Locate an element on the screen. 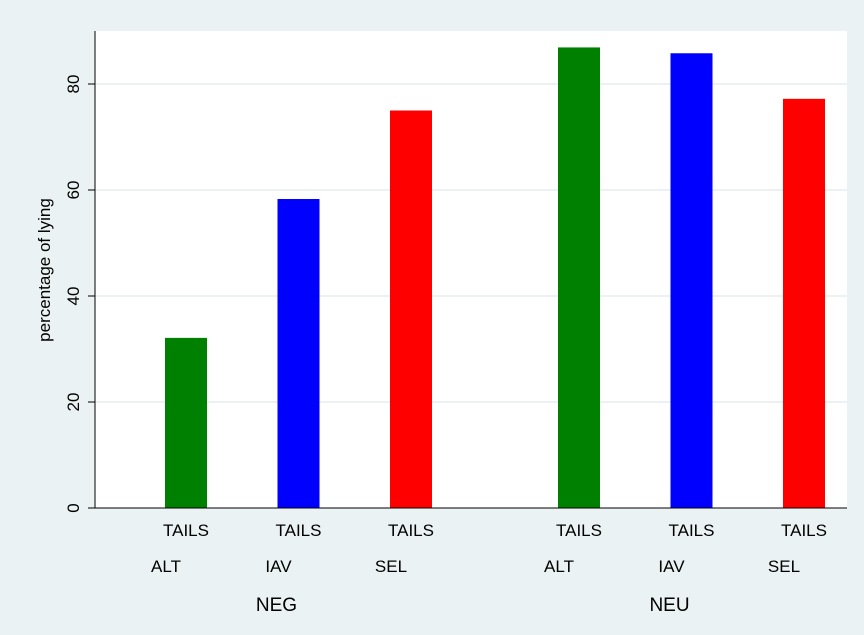  y-tick-label: 40 is located at coordinates (73, 296).